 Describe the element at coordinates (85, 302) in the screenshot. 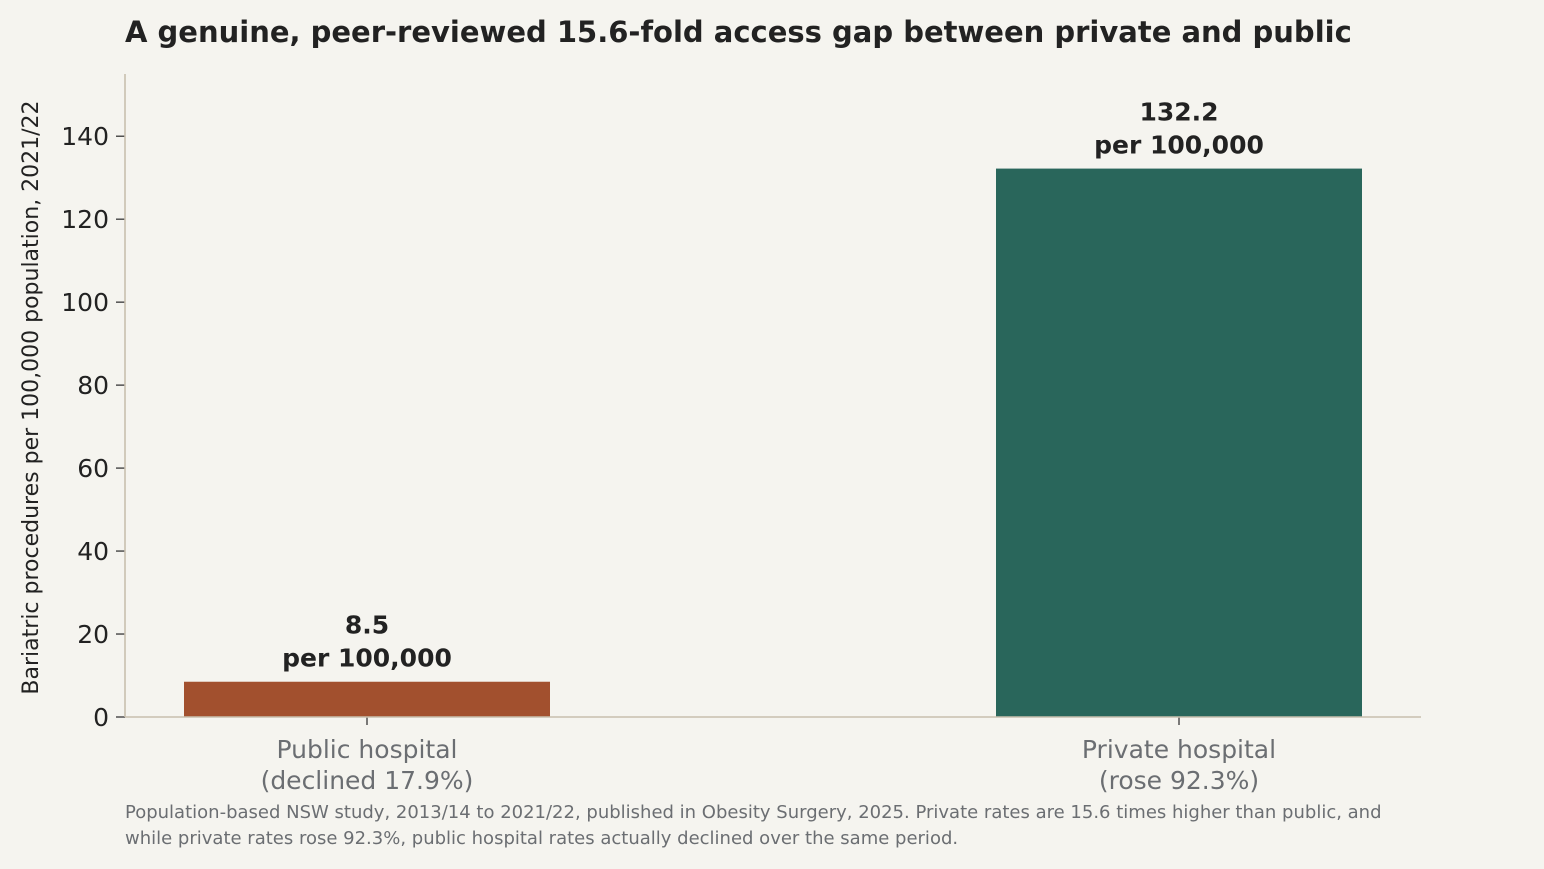

I see `y-tick-label: 100` at that location.